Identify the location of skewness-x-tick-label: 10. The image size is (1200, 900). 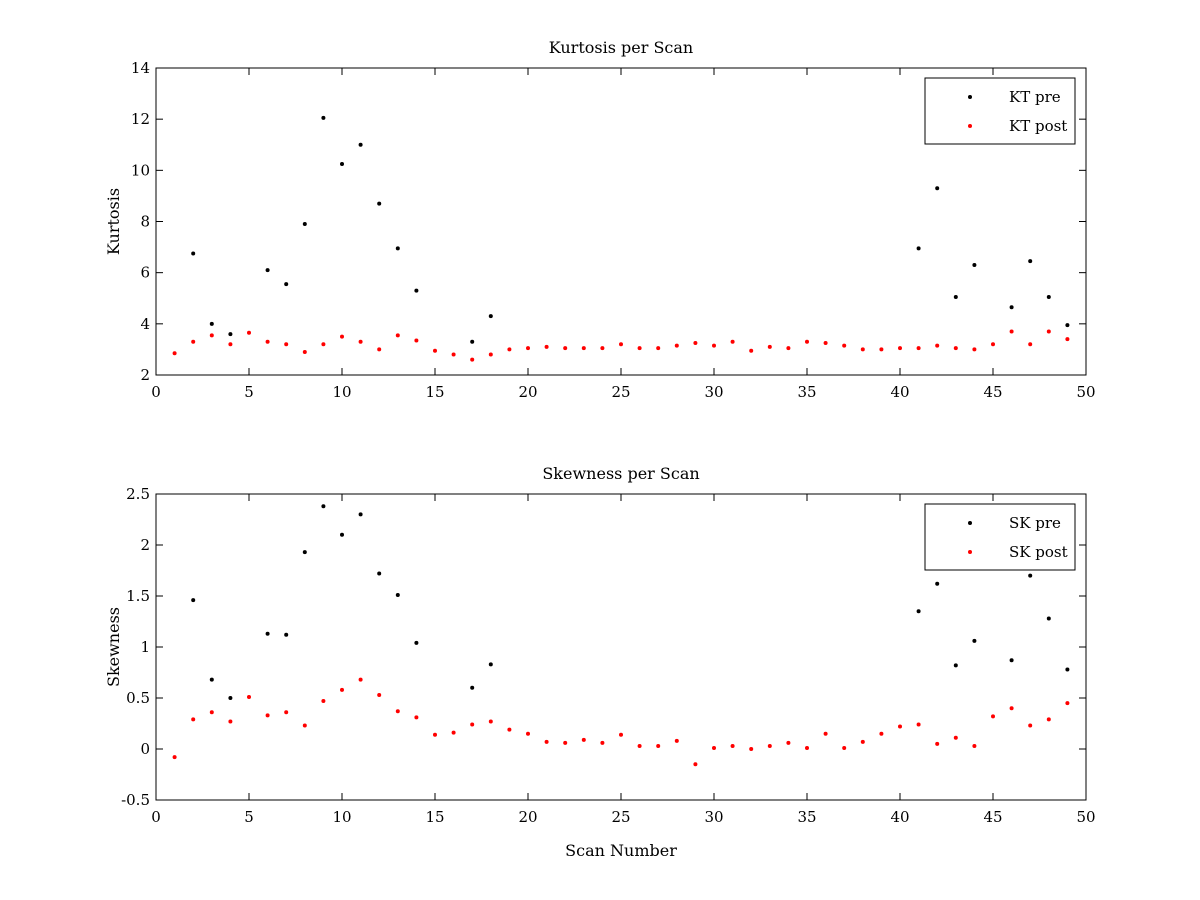
(341, 817).